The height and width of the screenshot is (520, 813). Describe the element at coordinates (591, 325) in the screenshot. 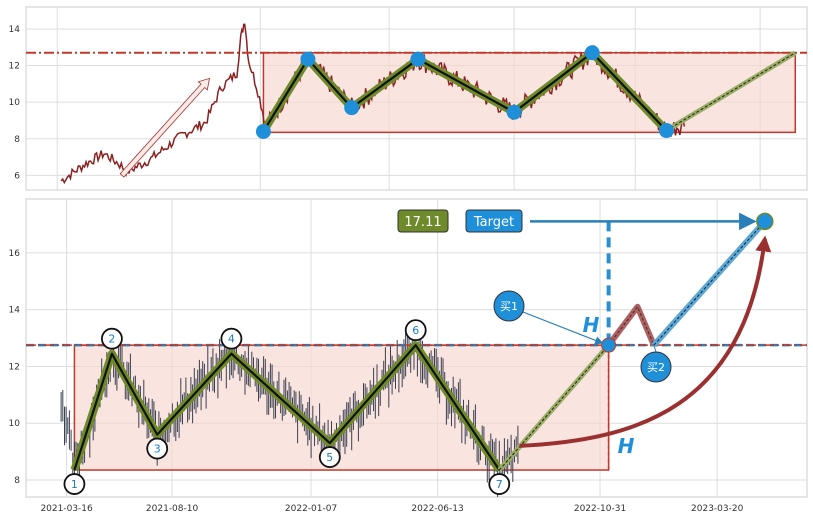

I see `height-label-upper: H` at that location.